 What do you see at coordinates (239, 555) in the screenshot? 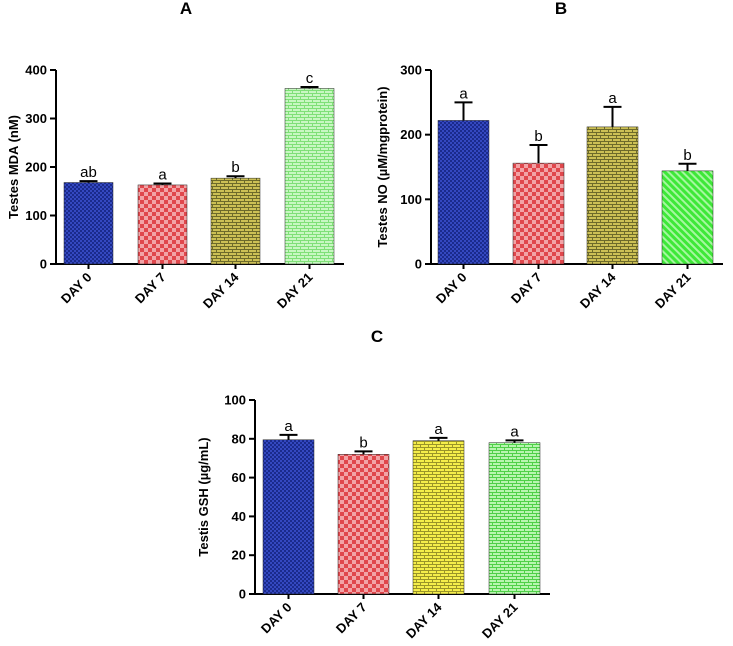
I see `panel-c-ytick-label: 20` at bounding box center [239, 555].